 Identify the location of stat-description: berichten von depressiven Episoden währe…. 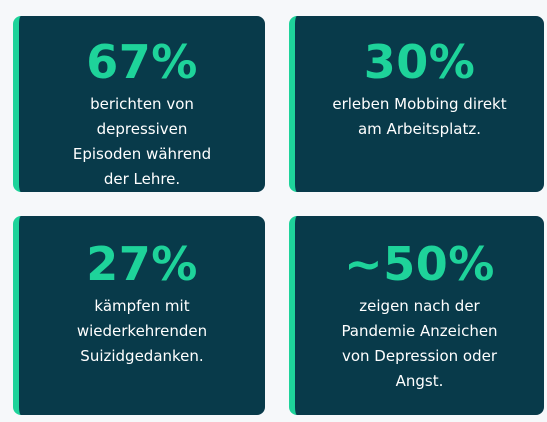
(142, 141).